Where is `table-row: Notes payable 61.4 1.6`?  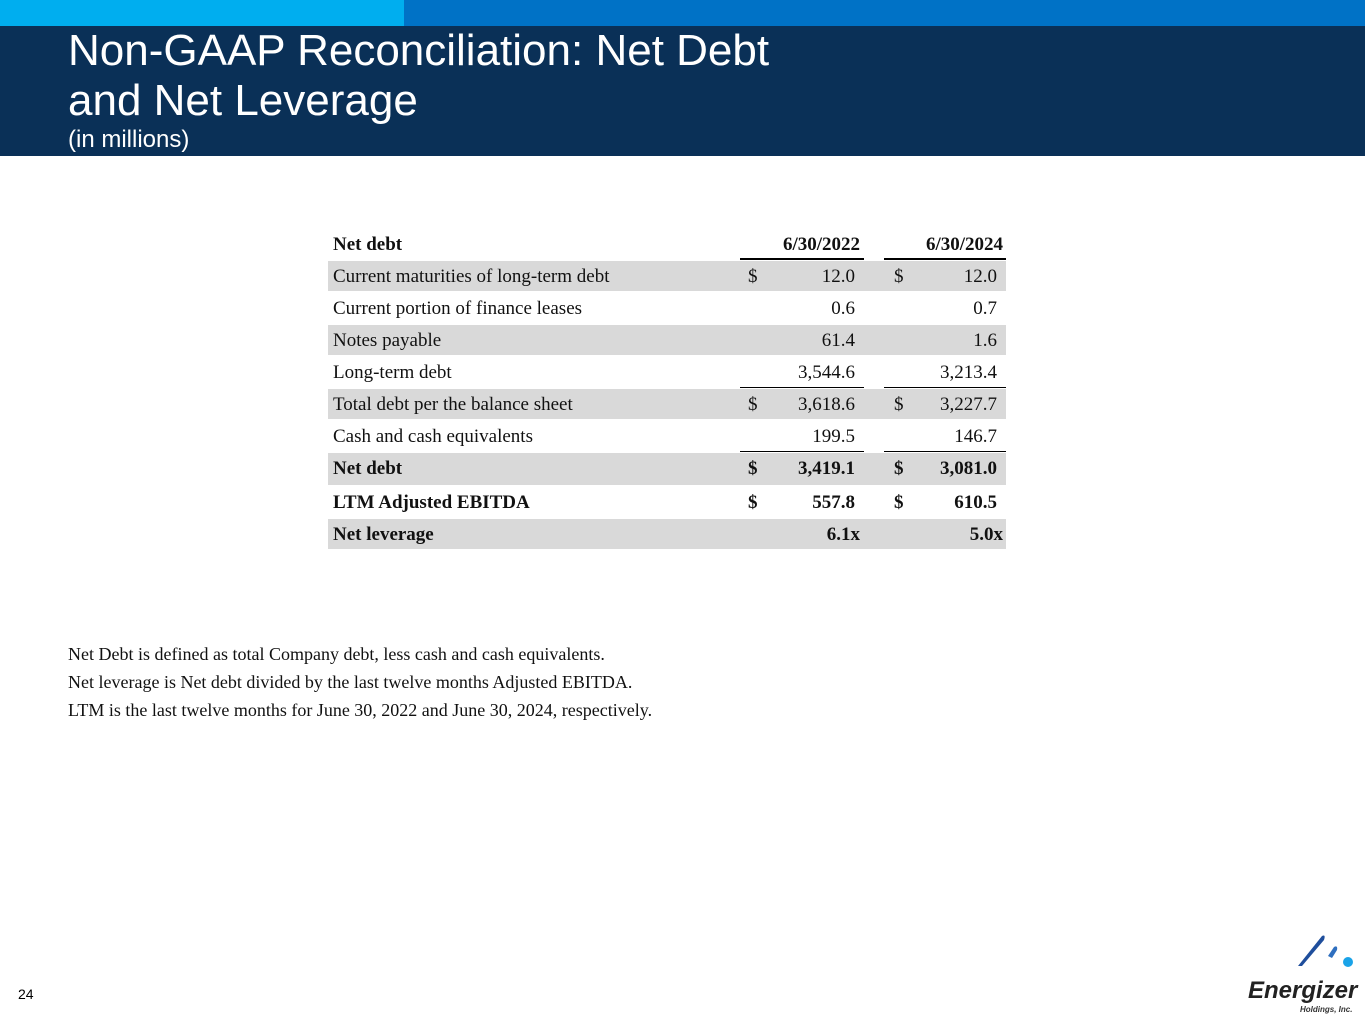
table-row: Notes payable 61.4 1.6 is located at coordinates (667, 340).